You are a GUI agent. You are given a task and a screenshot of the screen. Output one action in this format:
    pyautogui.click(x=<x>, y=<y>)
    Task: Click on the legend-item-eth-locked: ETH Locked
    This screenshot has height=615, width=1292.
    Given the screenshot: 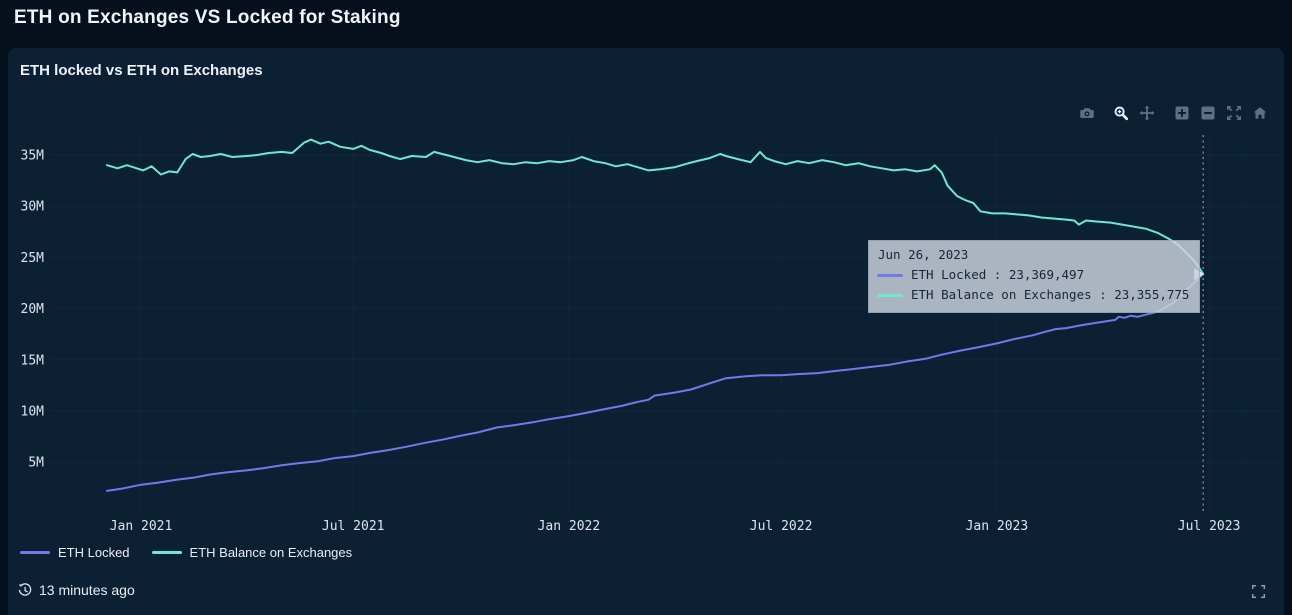 What is the action you would take?
    pyautogui.click(x=75, y=552)
    